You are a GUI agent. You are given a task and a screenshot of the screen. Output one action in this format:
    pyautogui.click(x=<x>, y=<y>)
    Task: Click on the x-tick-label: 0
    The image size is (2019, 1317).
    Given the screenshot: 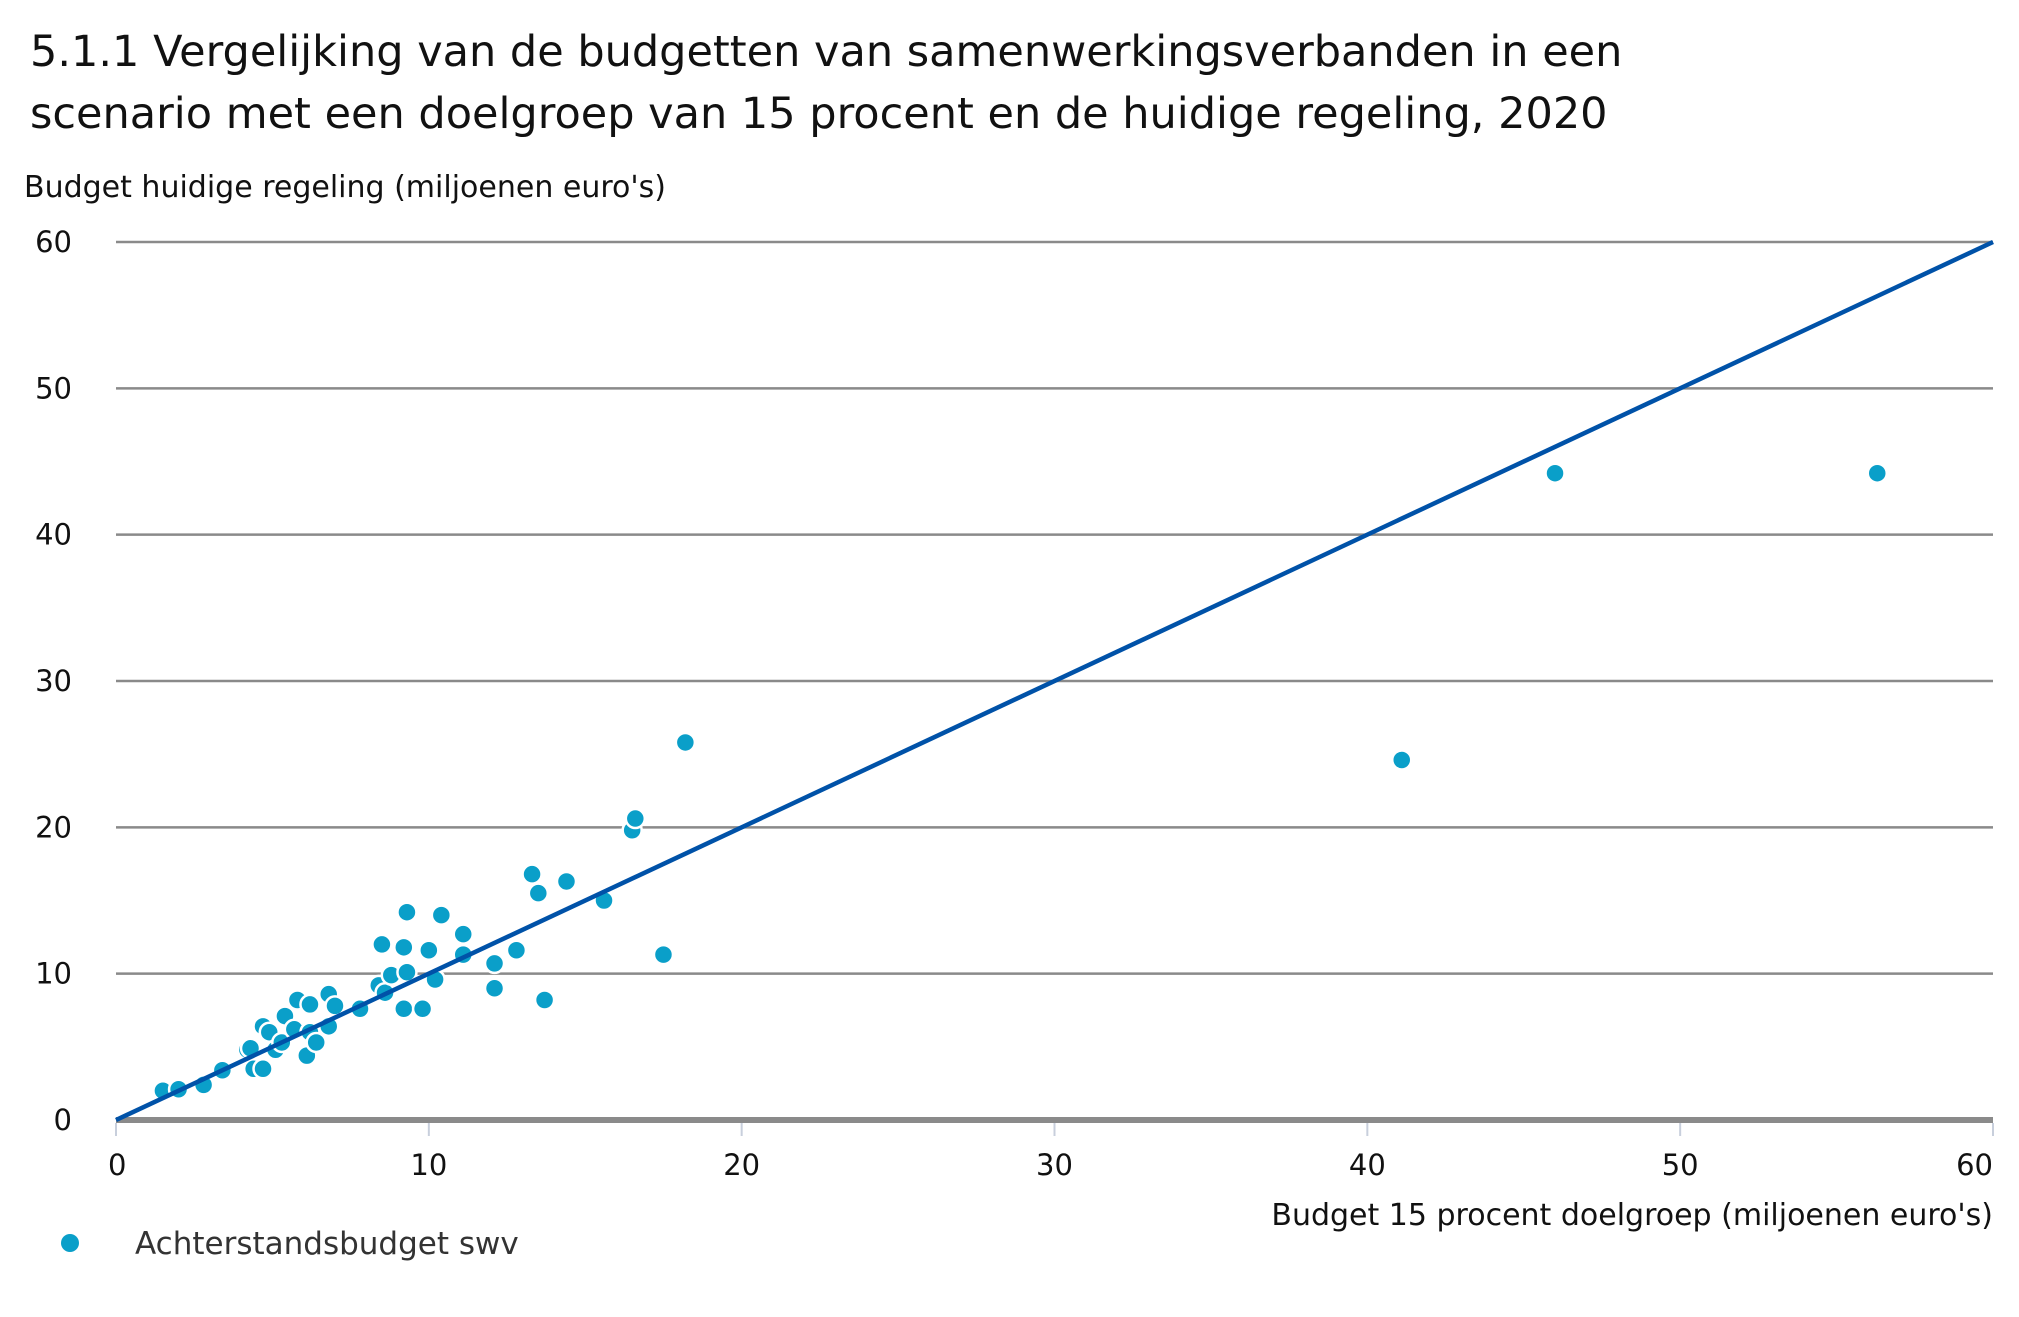 What is the action you would take?
    pyautogui.click(x=117, y=1165)
    